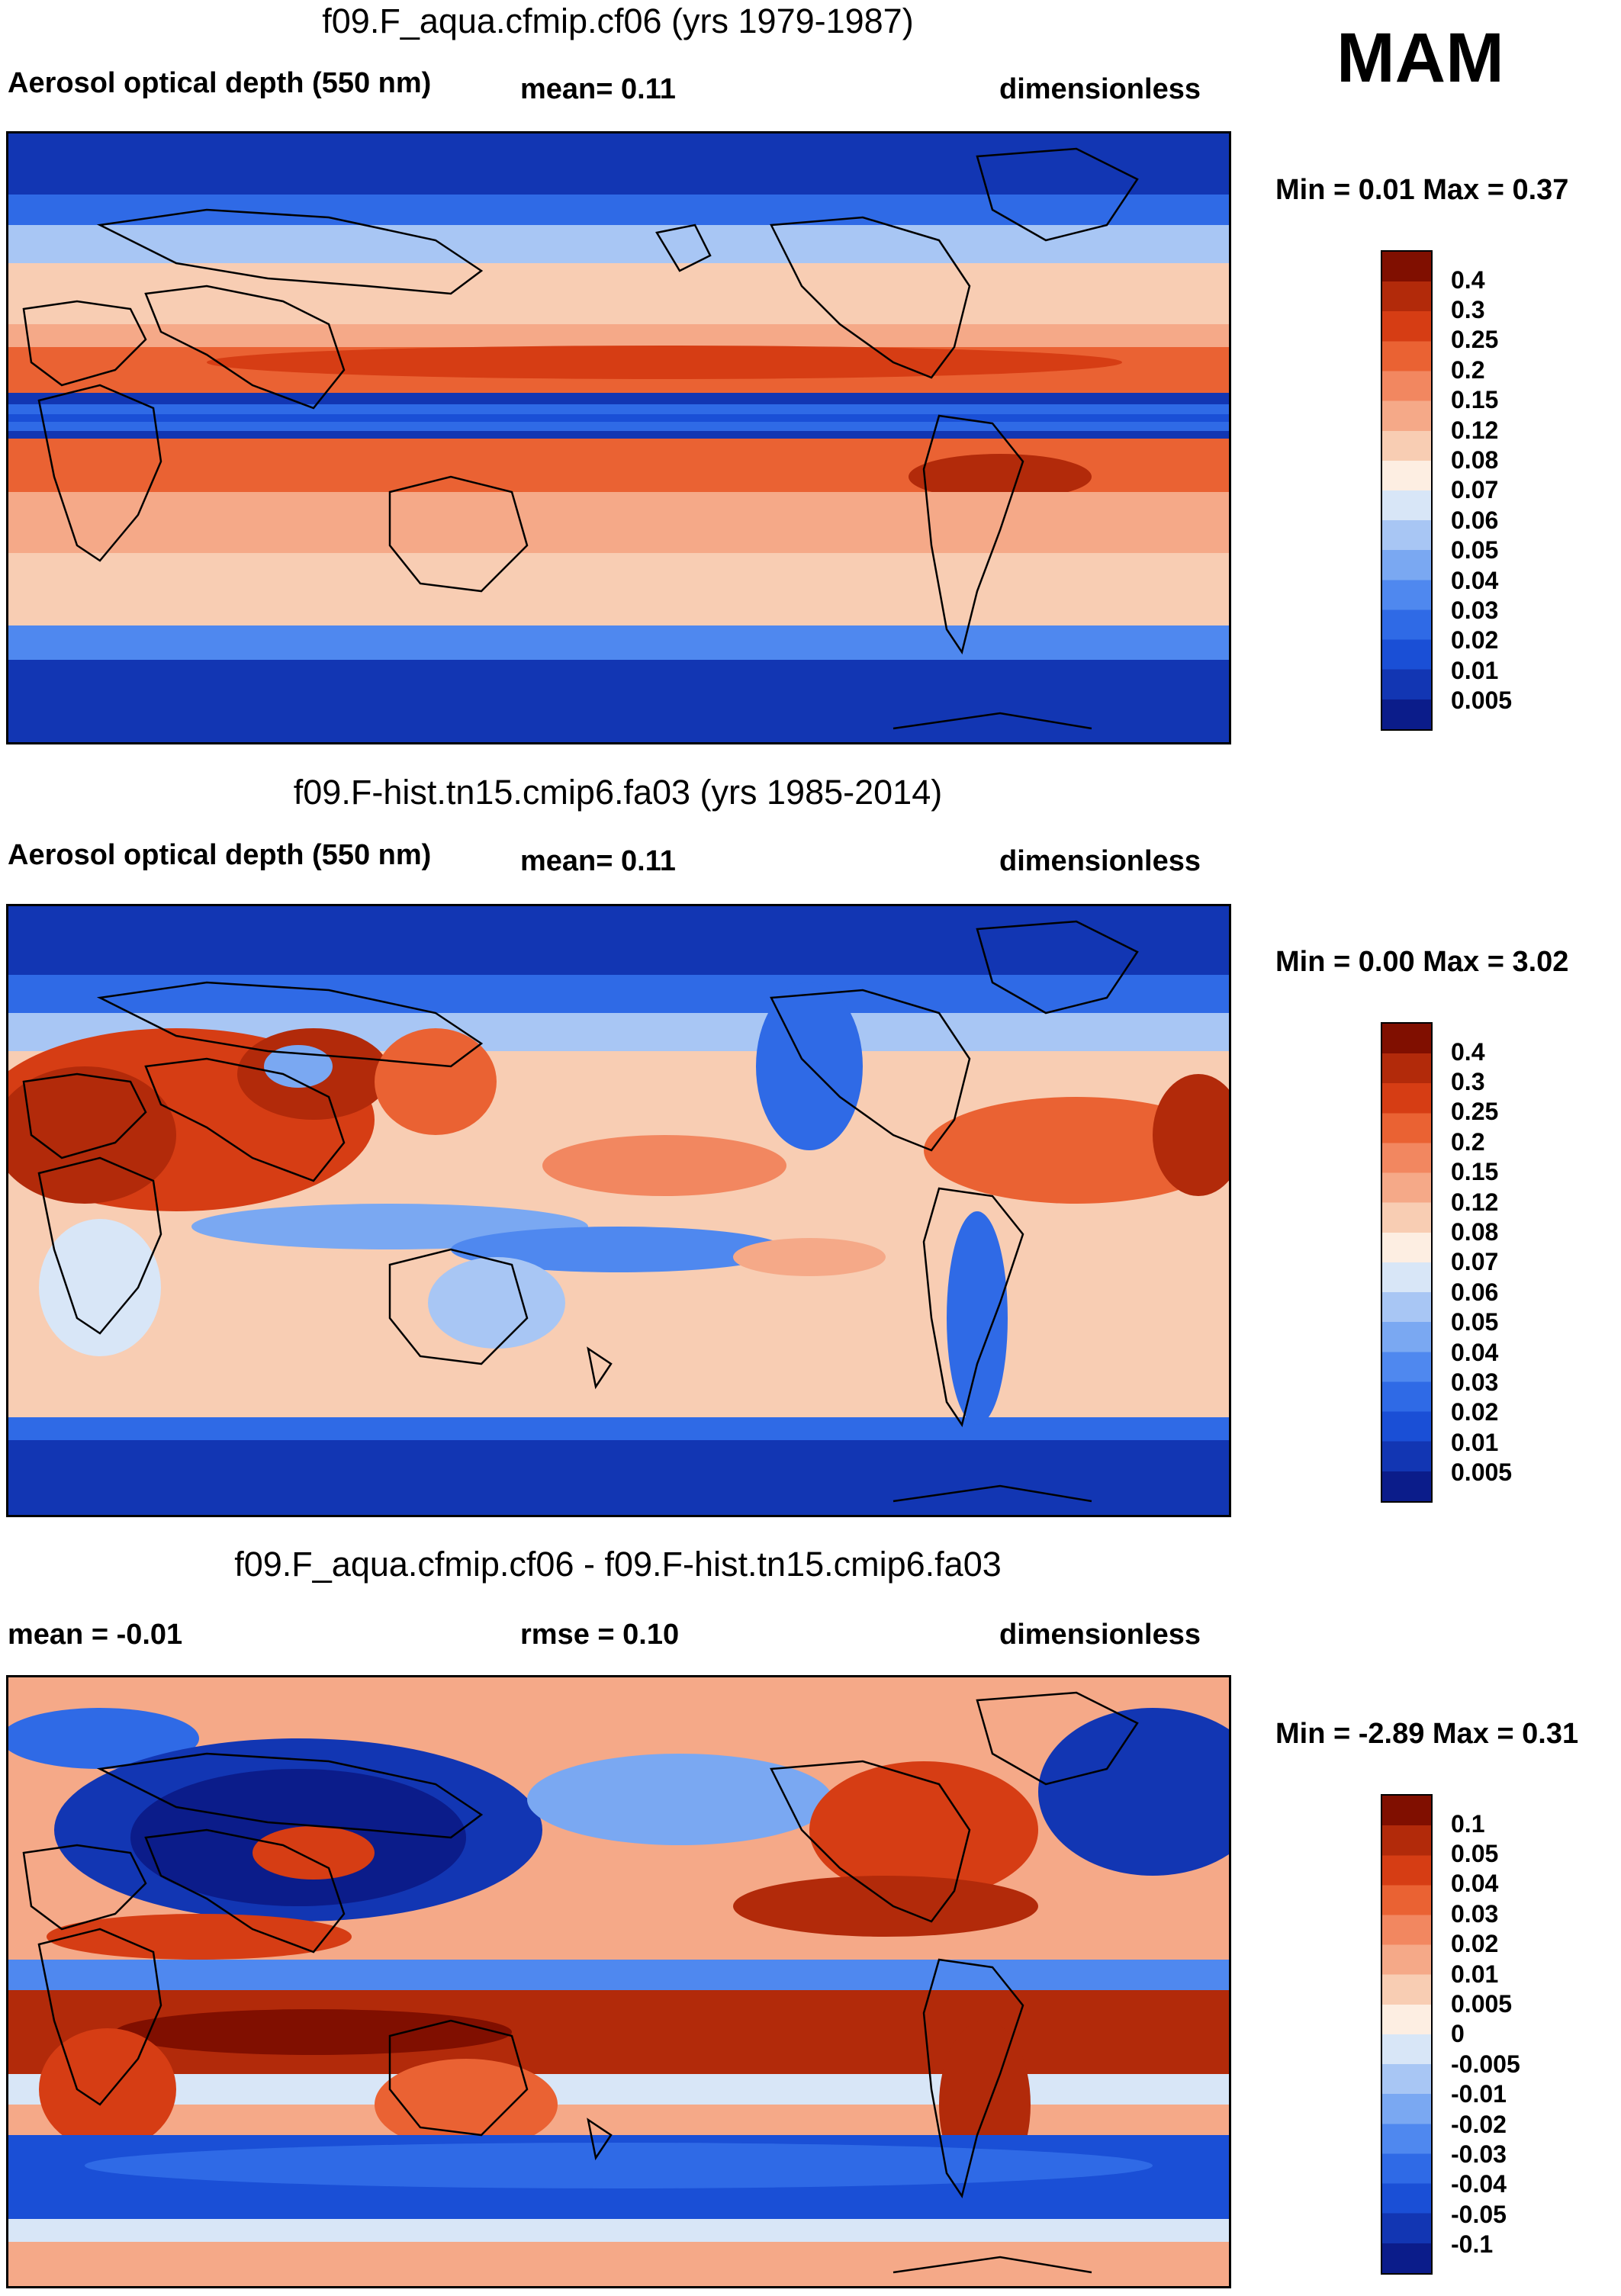 This screenshot has height=2296, width=1621. Describe the element at coordinates (1472, 2244) in the screenshot. I see `colorbar-label: -0.1` at that location.